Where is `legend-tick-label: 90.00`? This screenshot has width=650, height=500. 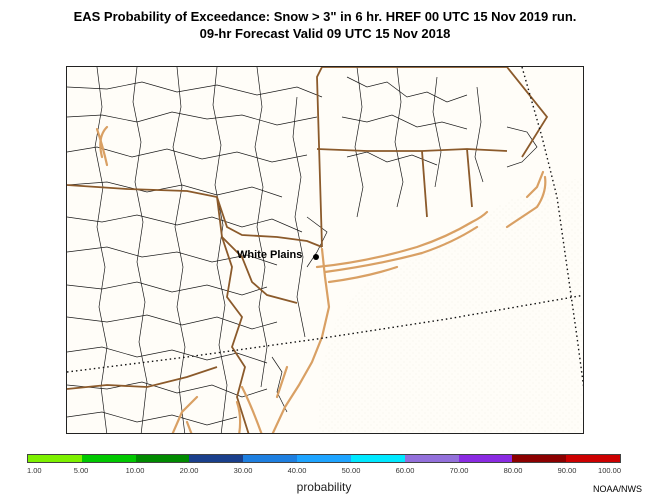 legend-tick-label: 90.00 is located at coordinates (567, 470).